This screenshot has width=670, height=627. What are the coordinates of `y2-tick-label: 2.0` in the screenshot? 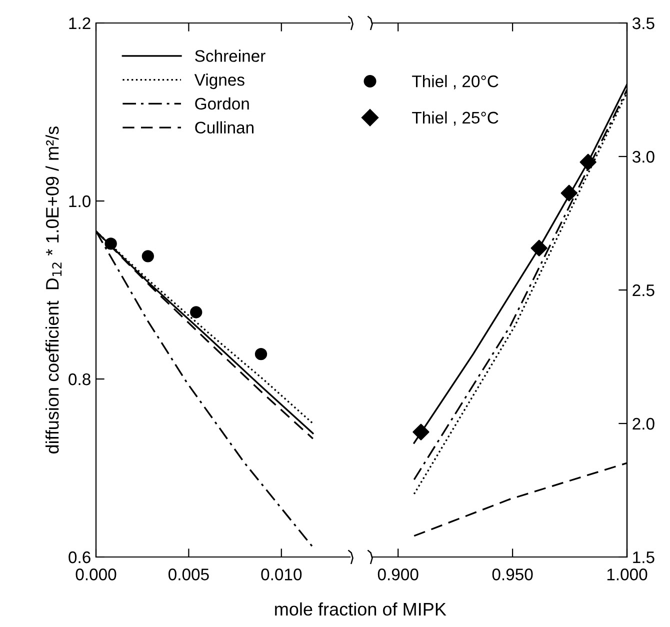 It's located at (643, 424).